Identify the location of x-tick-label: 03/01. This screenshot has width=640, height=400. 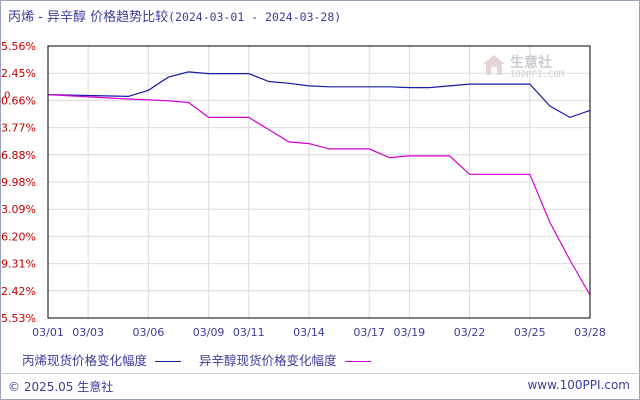
(48, 332).